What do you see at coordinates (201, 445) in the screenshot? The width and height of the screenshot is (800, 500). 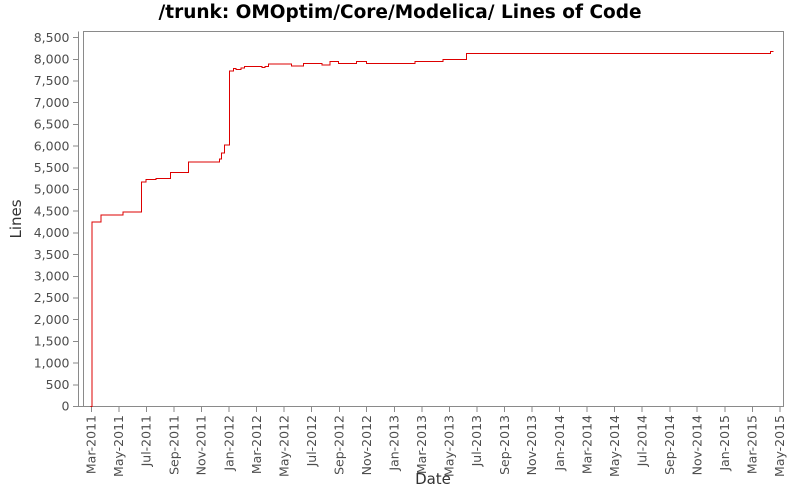 I see `x-tick-label: Nov-2011` at bounding box center [201, 445].